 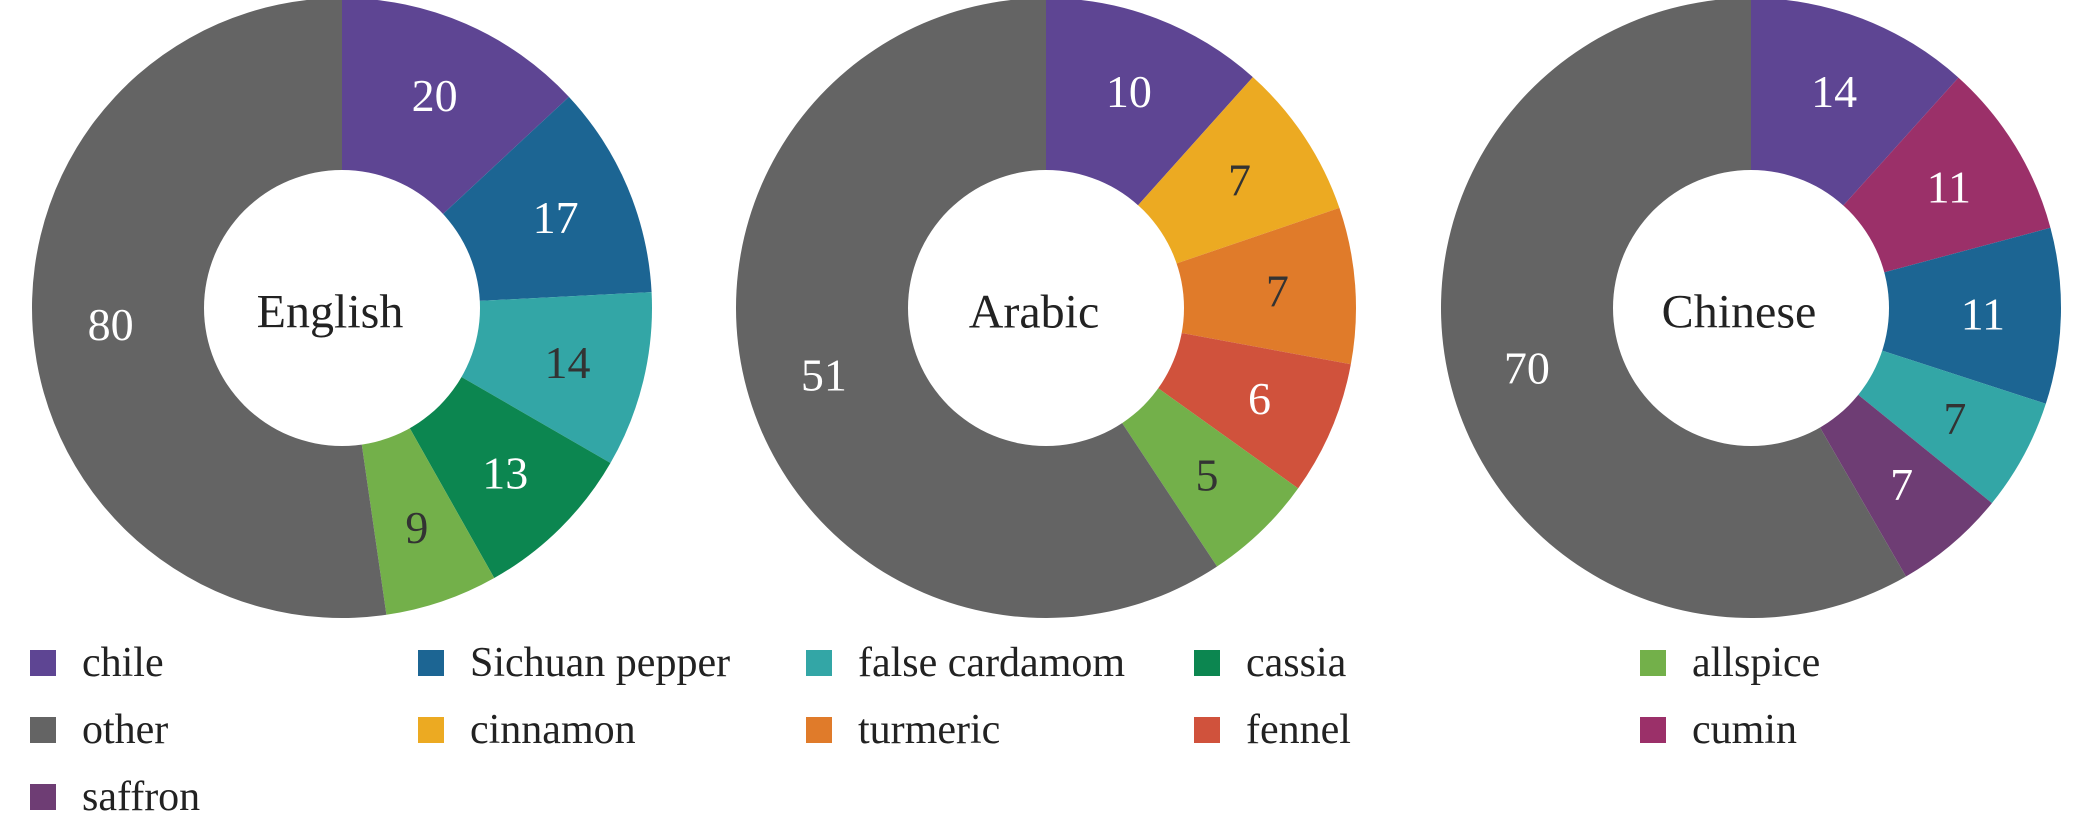 What do you see at coordinates (1296, 663) in the screenshot?
I see `legend-label: cassia` at bounding box center [1296, 663].